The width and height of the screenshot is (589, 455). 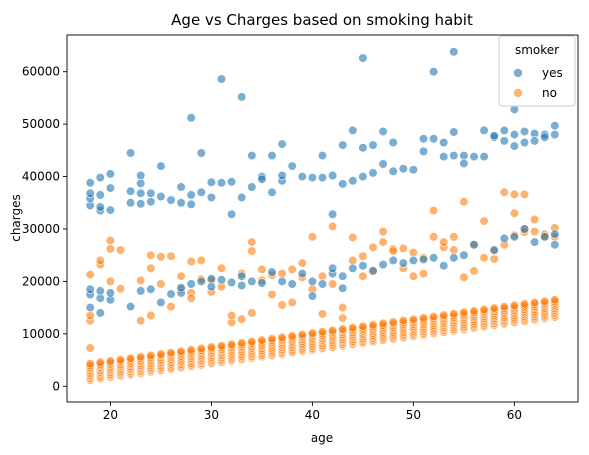 What do you see at coordinates (56, 386) in the screenshot?
I see `y-tick-label: 0` at bounding box center [56, 386].